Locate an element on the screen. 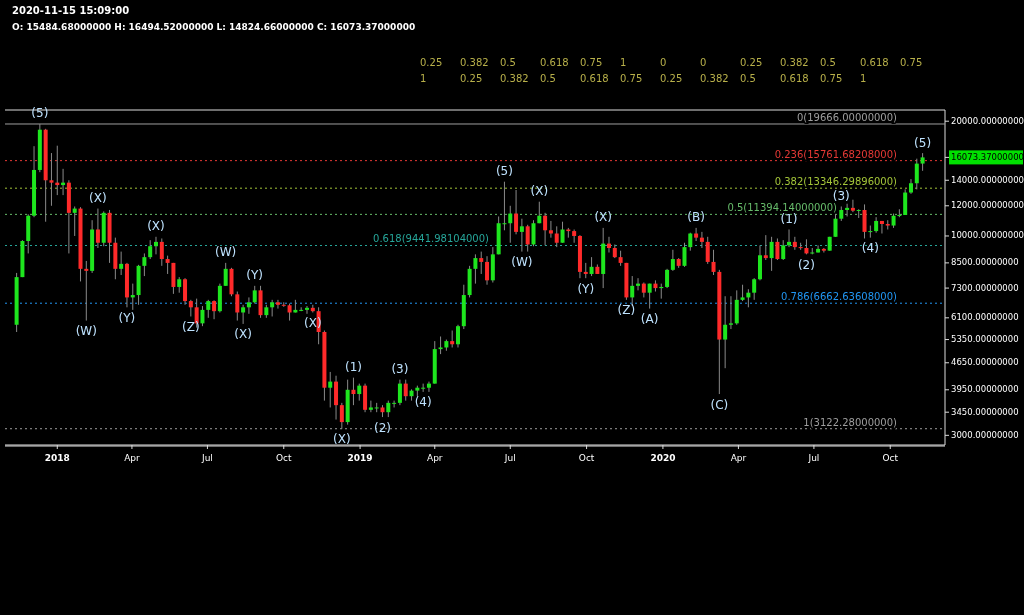 The height and width of the screenshot is (615, 1024). ref-line-label: 0.786(6662.63608000) is located at coordinates (839, 297).